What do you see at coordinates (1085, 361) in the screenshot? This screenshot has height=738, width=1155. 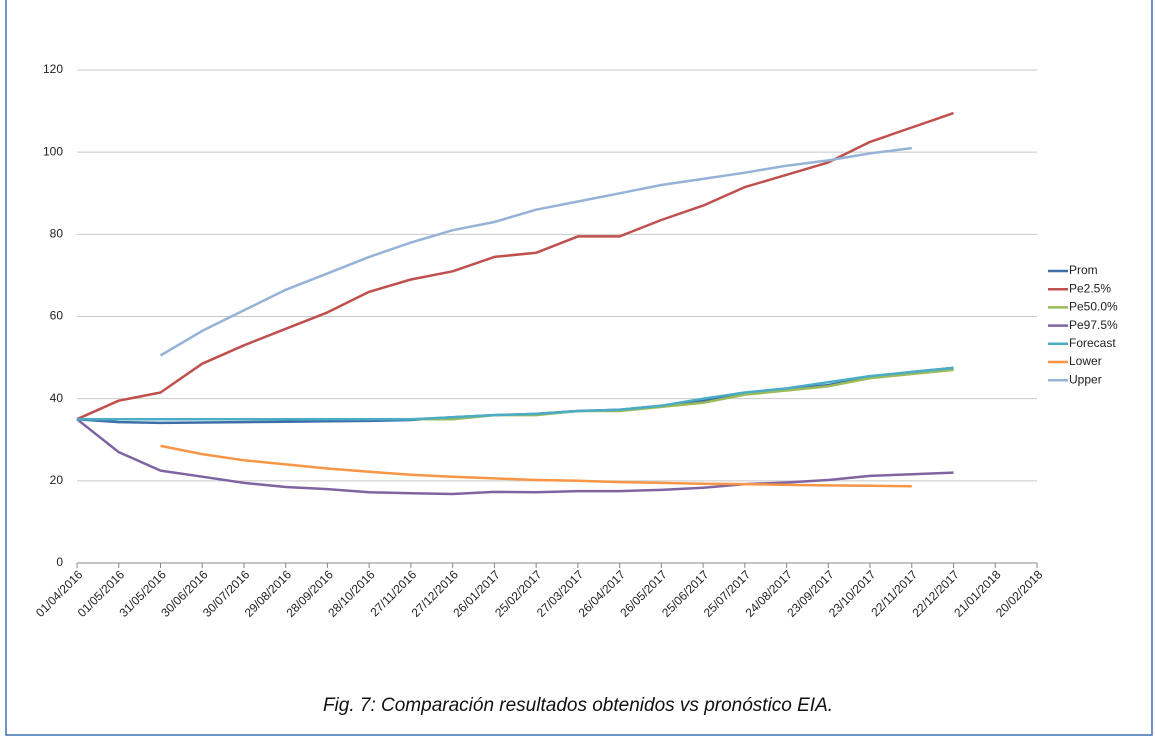 I see `legend-label: Lower` at bounding box center [1085, 361].